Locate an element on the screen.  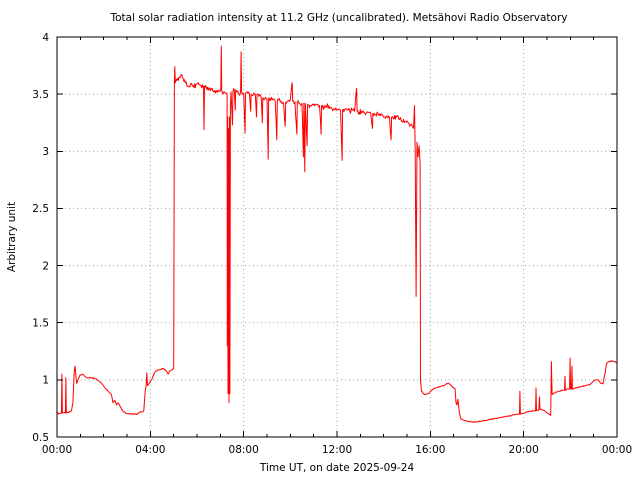
y-tick-label: 1 is located at coordinates (45, 381).